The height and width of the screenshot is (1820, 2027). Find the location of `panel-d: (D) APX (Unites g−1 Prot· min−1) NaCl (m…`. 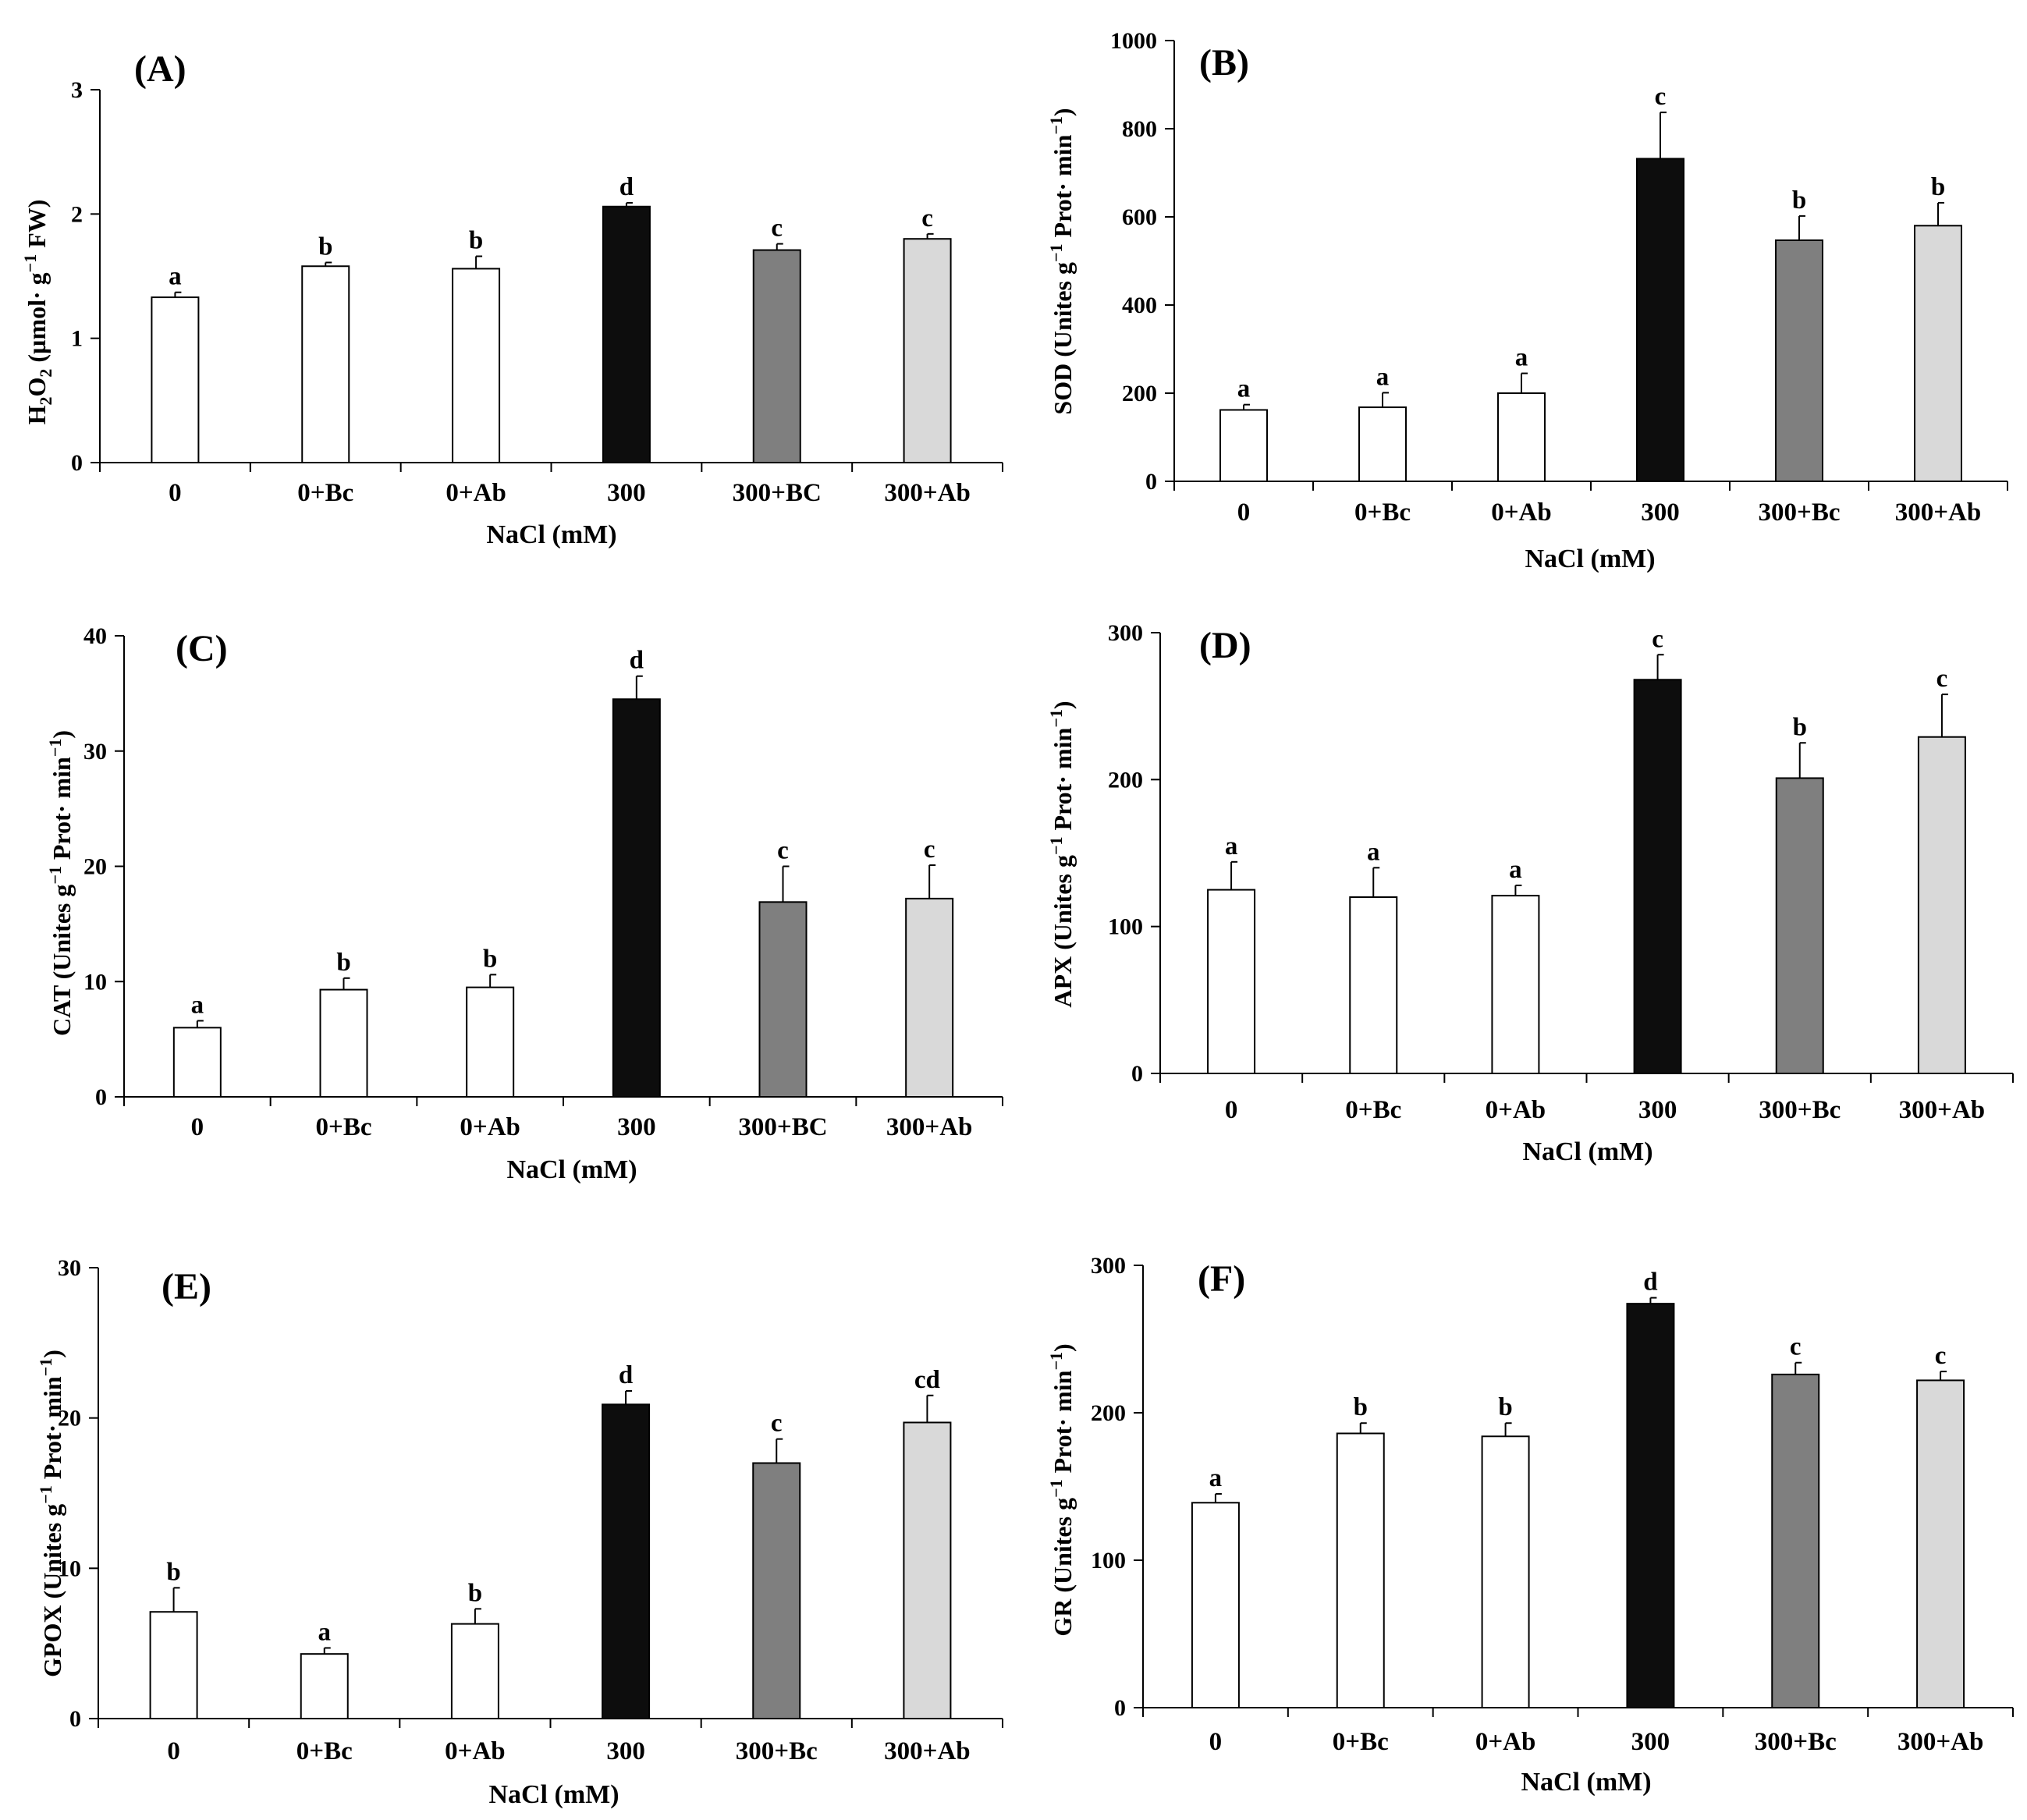

panel-d: (D) APX (Unites g−1 Prot· min−1) NaCl (m… is located at coordinates (1530, 893).